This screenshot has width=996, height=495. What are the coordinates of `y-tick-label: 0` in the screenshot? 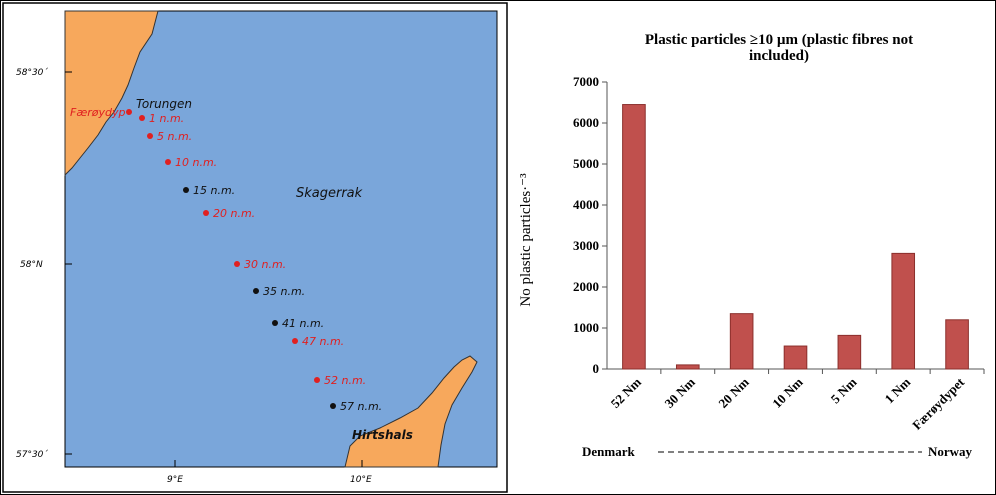 It's located at (596, 368).